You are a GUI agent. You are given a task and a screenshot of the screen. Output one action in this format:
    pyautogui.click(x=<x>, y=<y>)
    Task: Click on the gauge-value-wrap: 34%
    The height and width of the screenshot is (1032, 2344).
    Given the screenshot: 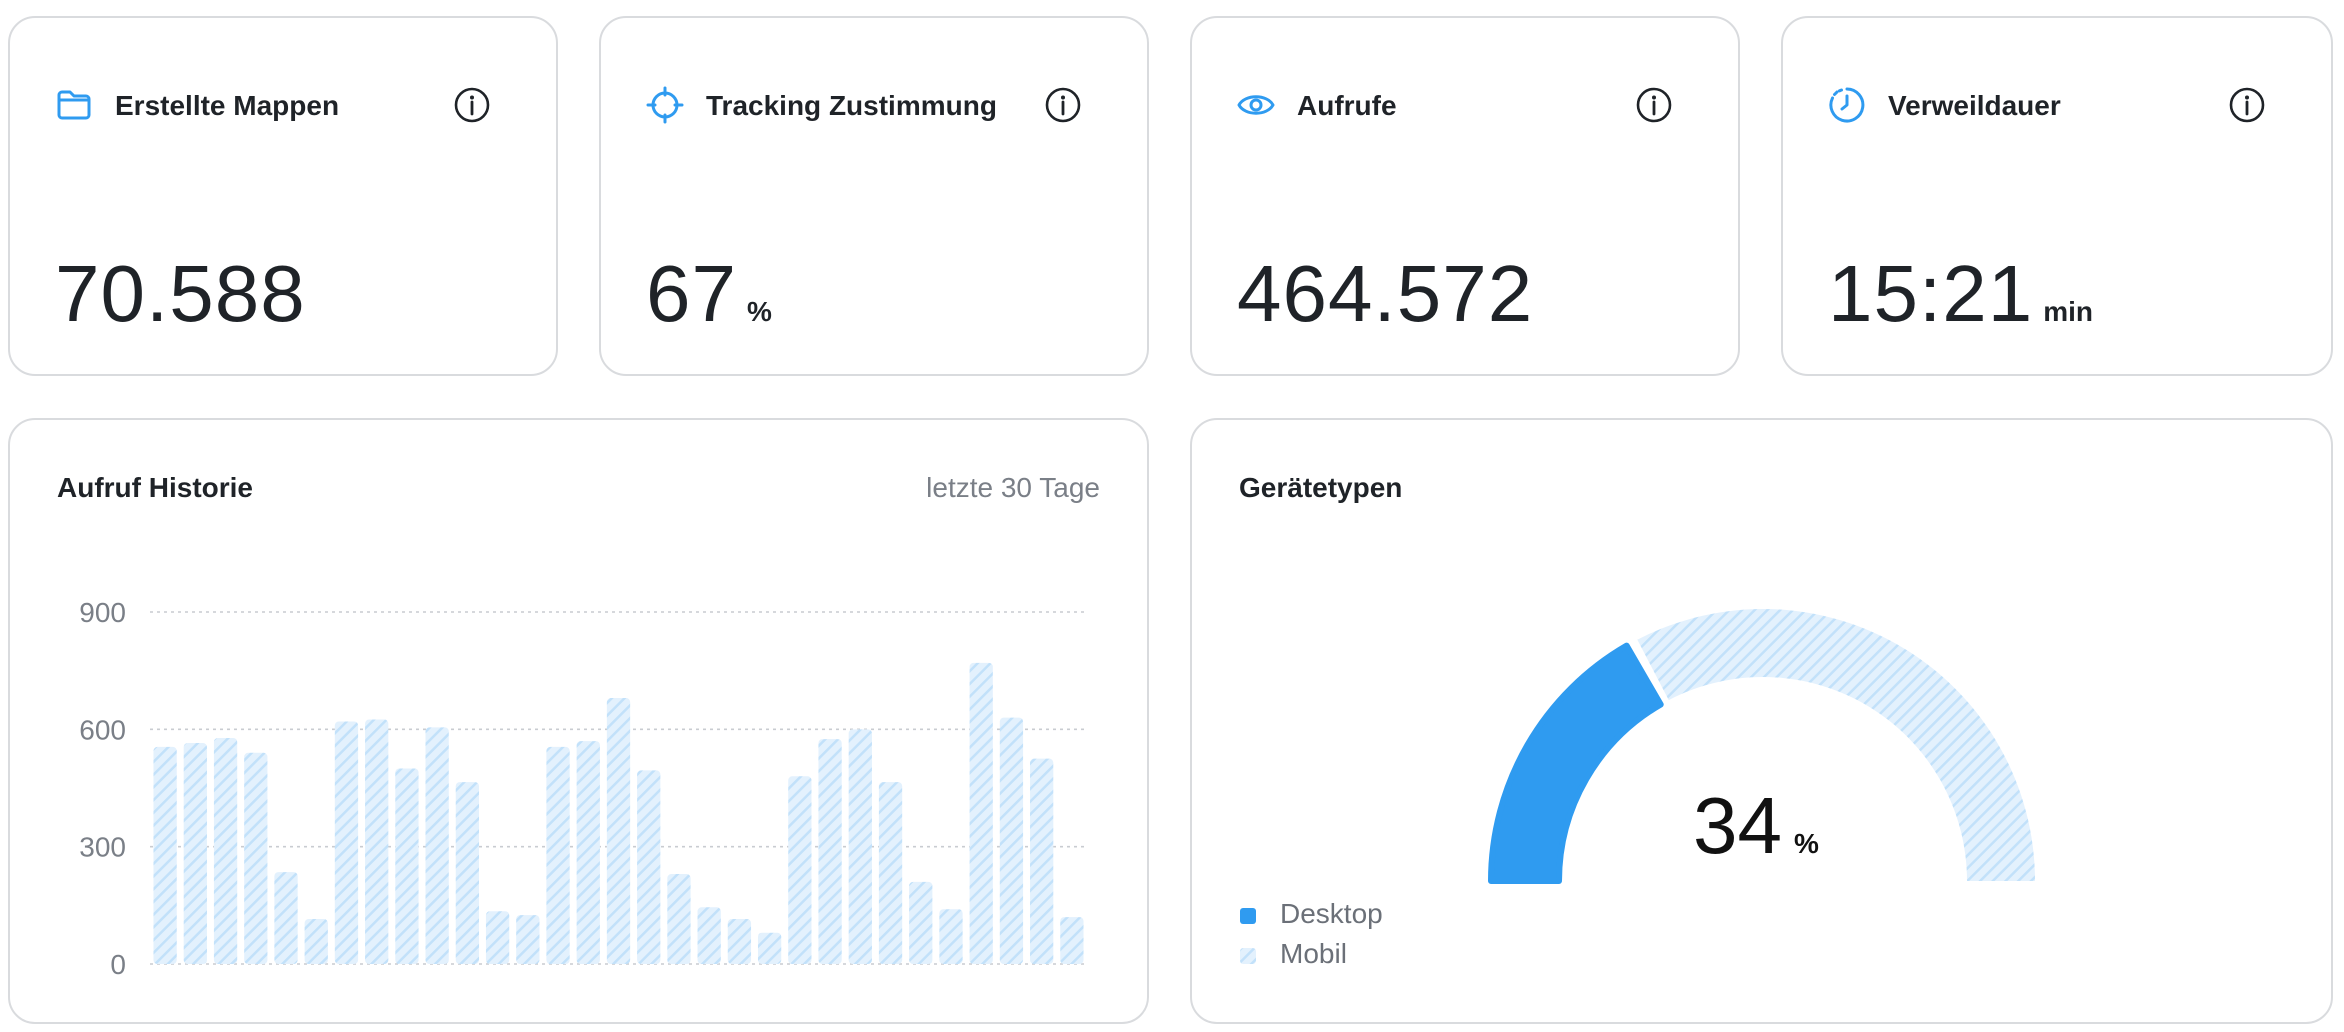 What is the action you would take?
    pyautogui.click(x=1756, y=826)
    